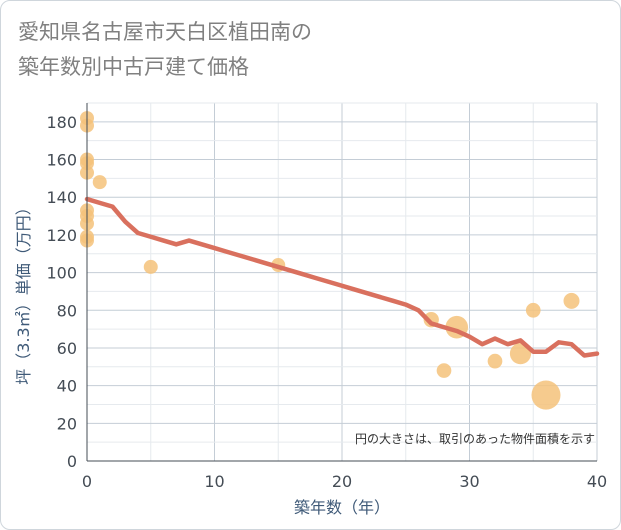 This screenshot has width=621, height=530. Describe the element at coordinates (165, 50) in the screenshot. I see `chart-title: 愛知県名古屋市天白区植田南の 築年数別中古戸建て価格` at that location.